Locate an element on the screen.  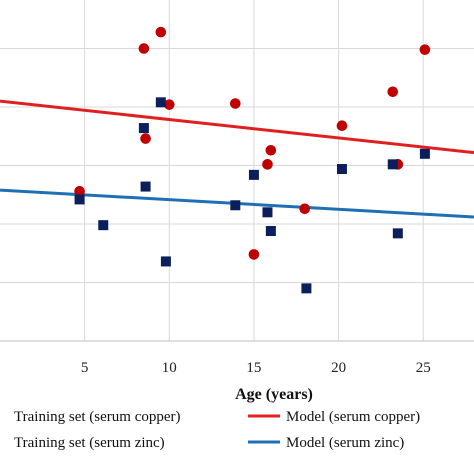
x-tick-label: 25 is located at coordinates (423, 368).